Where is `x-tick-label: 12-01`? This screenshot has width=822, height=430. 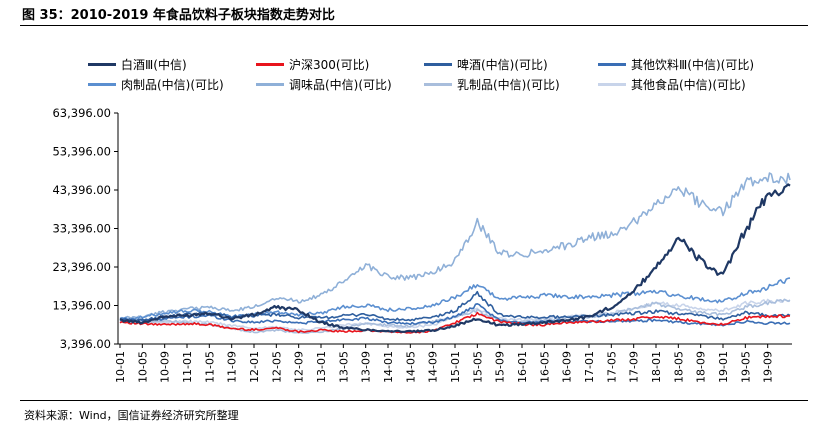 x-tick-label: 12-01 is located at coordinates (254, 367).